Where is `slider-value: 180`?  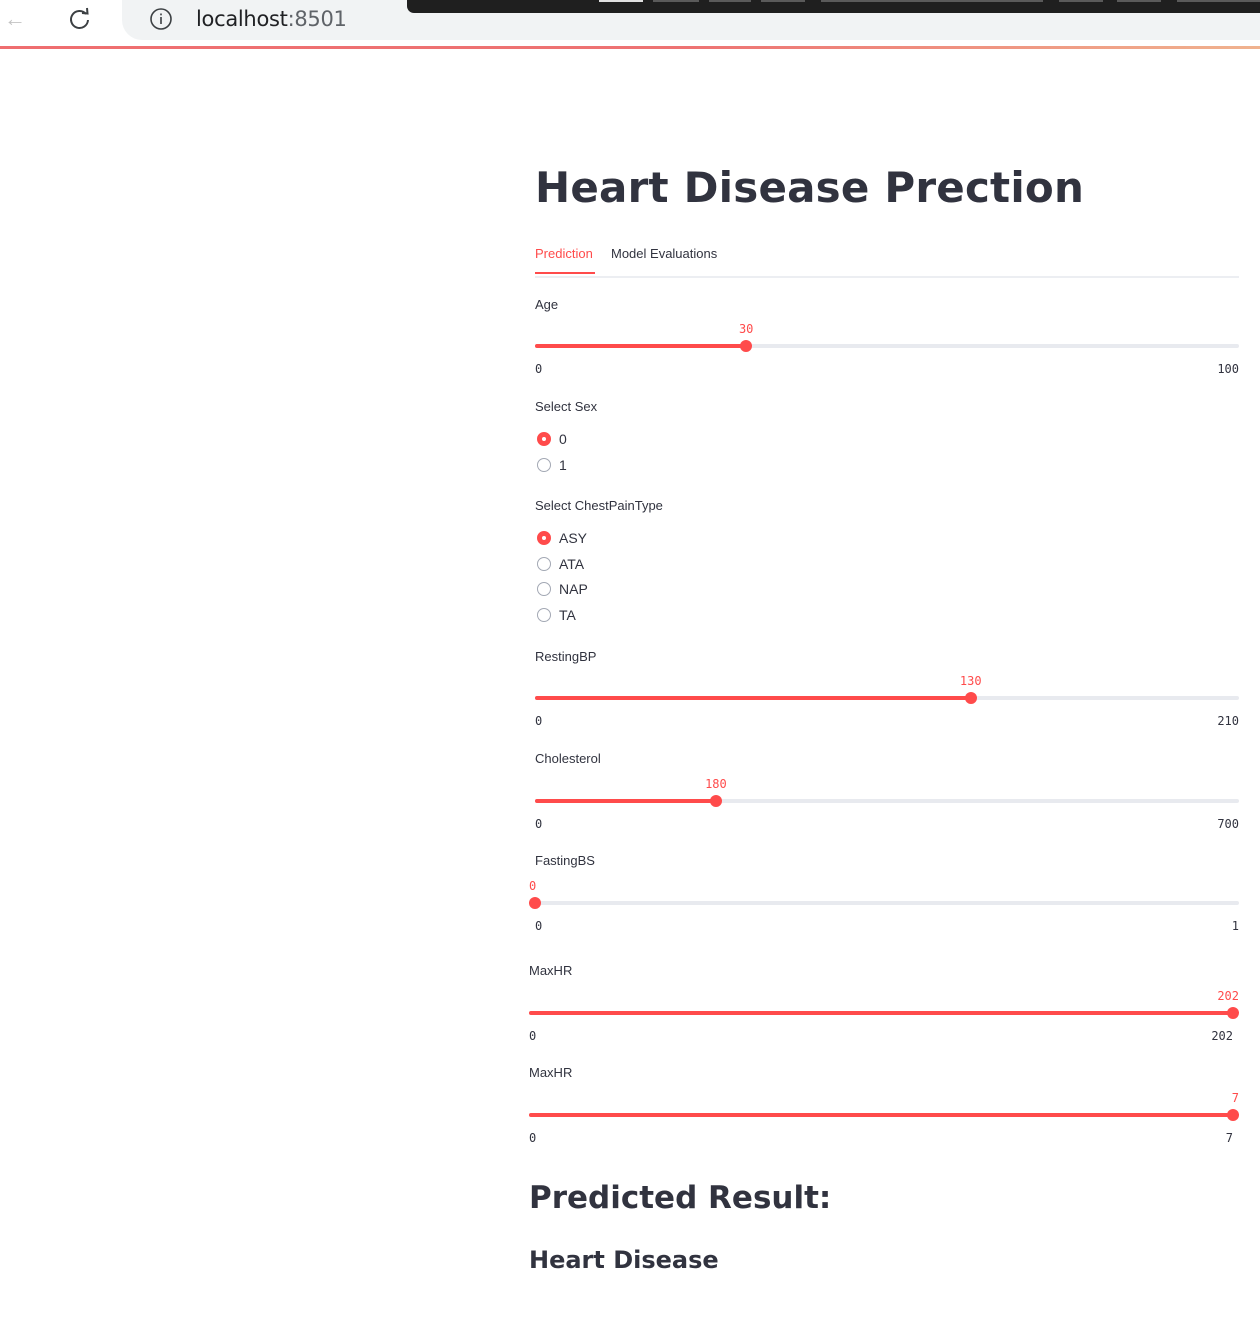
slider-value: 180 is located at coordinates (716, 784).